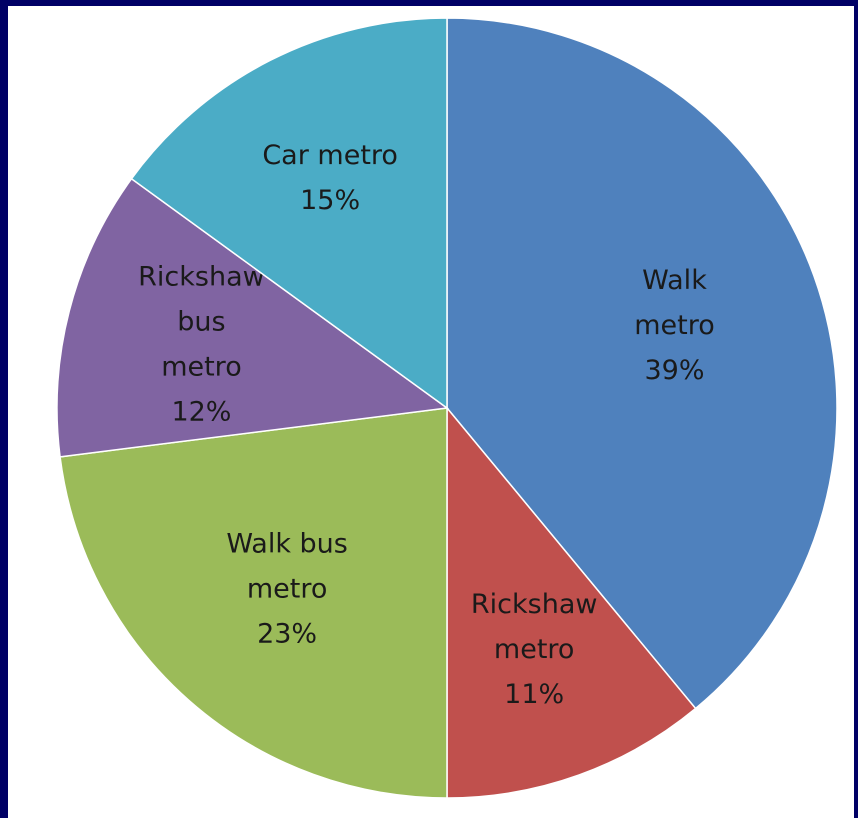 This screenshot has width=858, height=818. I want to click on slice-label: Walk bus metro 23%, so click(287, 588).